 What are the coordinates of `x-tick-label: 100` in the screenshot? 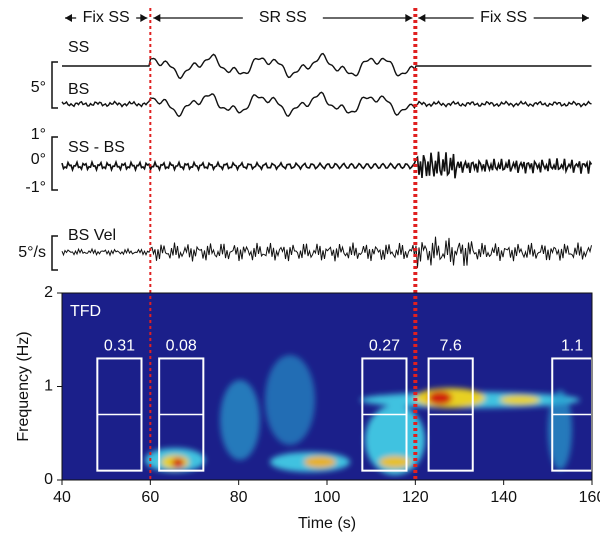 It's located at (327, 497).